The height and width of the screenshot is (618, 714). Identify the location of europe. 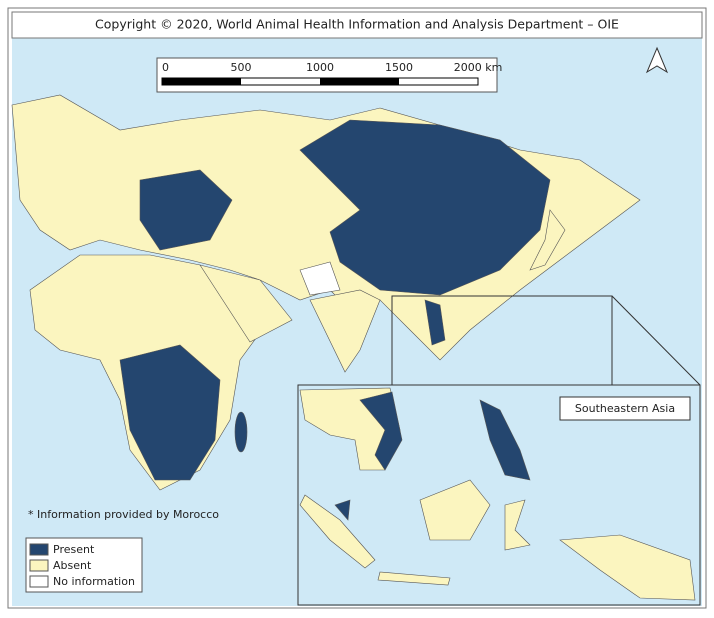
(186, 210).